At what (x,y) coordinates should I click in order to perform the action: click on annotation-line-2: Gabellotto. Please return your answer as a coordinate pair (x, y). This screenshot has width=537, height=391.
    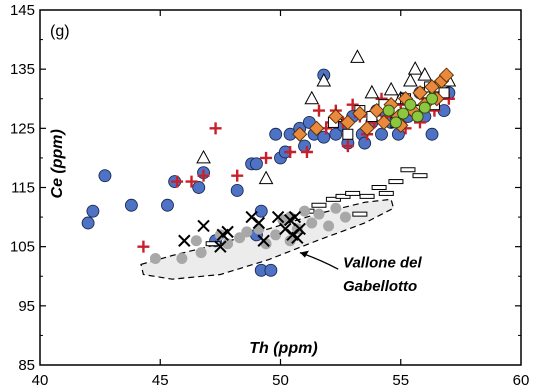
    Looking at the image, I should click on (380, 286).